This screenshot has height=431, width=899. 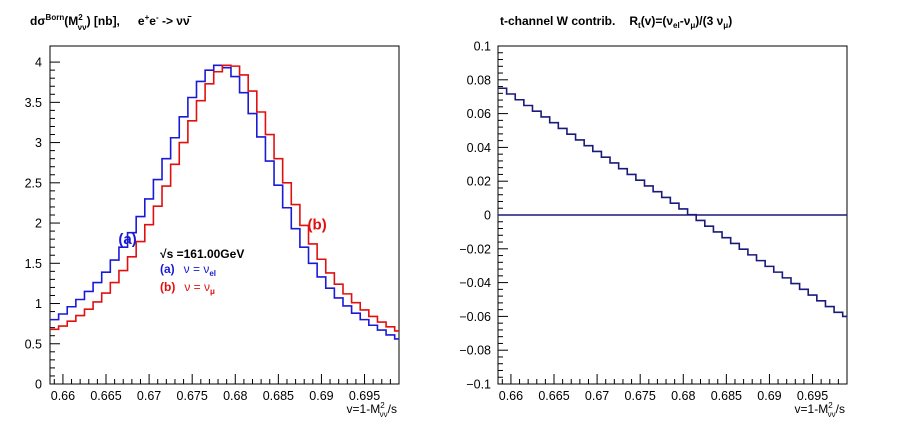 What do you see at coordinates (38, 304) in the screenshot?
I see `left-y-tick-label: 1` at bounding box center [38, 304].